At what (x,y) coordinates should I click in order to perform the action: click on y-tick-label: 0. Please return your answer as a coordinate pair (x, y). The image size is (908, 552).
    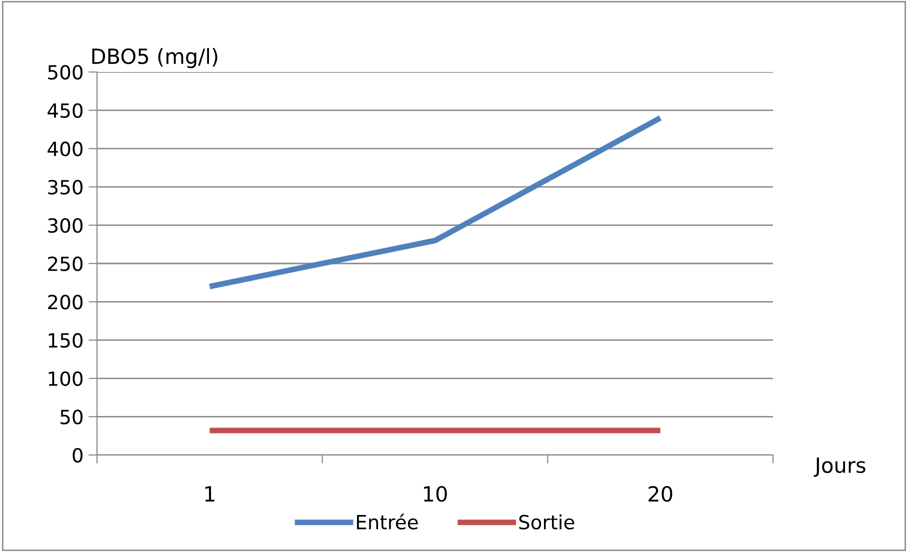
    Looking at the image, I should click on (77, 455).